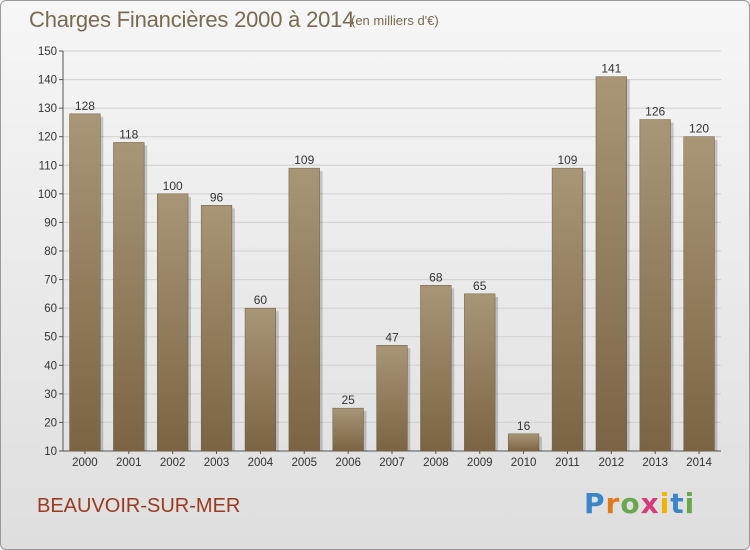 The width and height of the screenshot is (750, 550). Describe the element at coordinates (192, 19) in the screenshot. I see `chart-title: Charges Financières 2000 à 2014` at that location.